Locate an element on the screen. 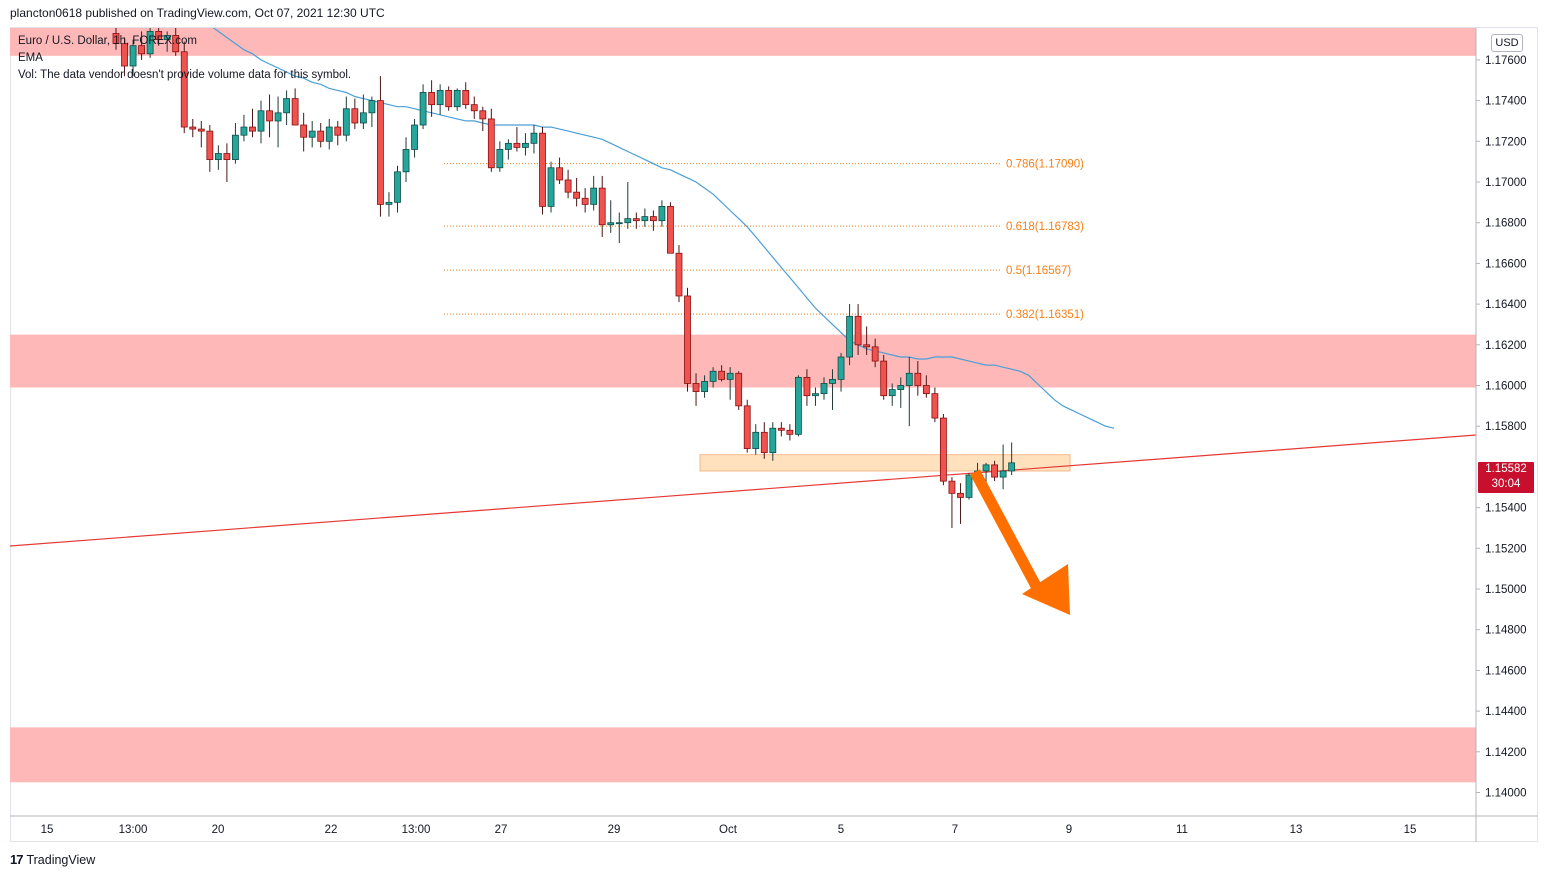 The height and width of the screenshot is (878, 1549). price-tick-label-0: 1.17600 is located at coordinates (1506, 61).